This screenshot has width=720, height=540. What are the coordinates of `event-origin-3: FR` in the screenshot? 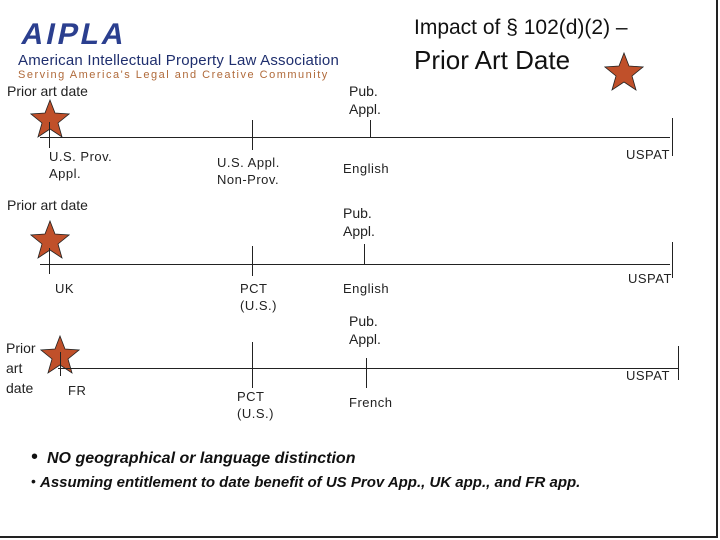 It's located at (77, 390).